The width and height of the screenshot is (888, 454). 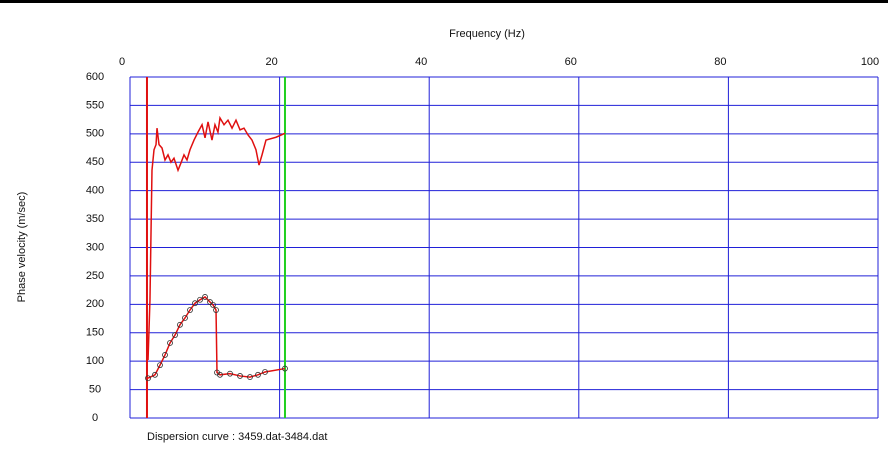 What do you see at coordinates (95, 219) in the screenshot?
I see `y-tick-label: 350` at bounding box center [95, 219].